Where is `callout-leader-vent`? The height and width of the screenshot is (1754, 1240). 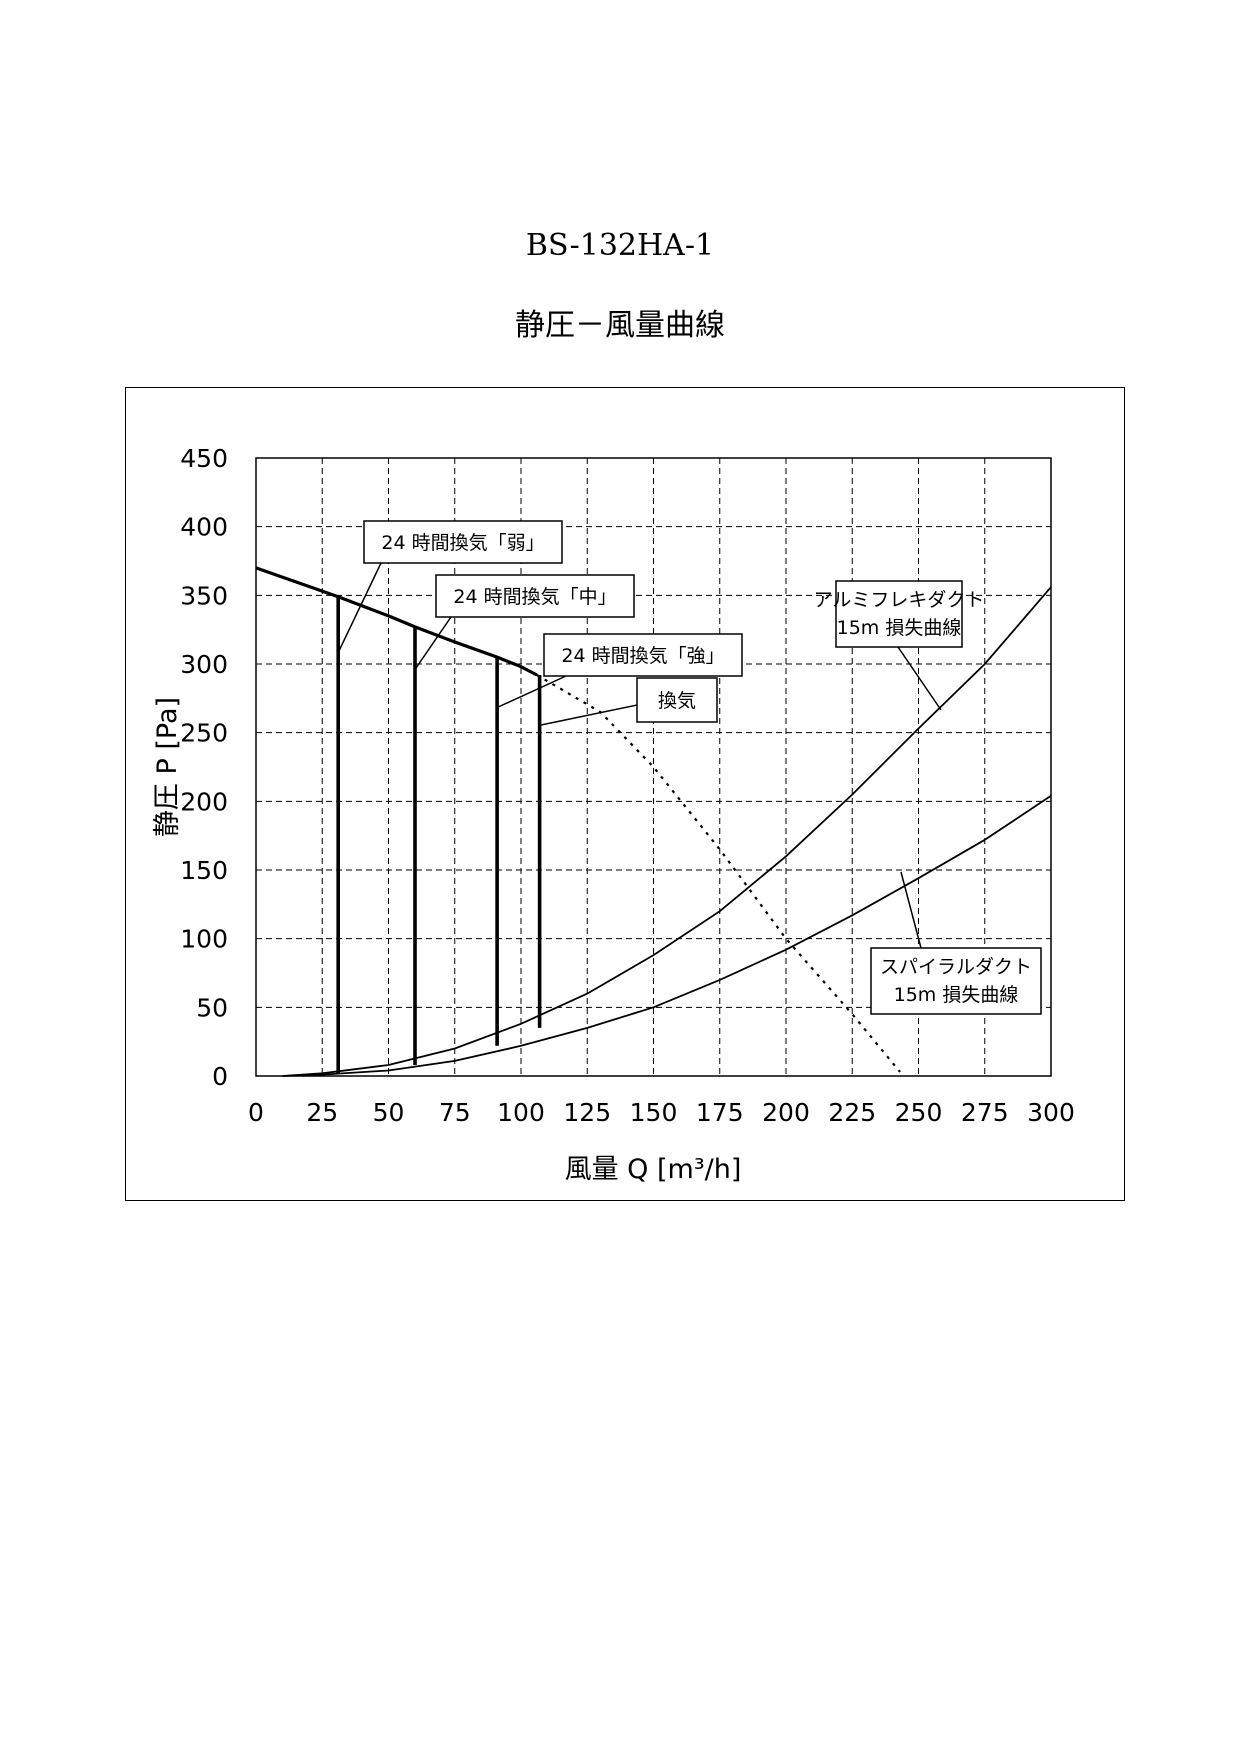 callout-leader-vent is located at coordinates (589, 715).